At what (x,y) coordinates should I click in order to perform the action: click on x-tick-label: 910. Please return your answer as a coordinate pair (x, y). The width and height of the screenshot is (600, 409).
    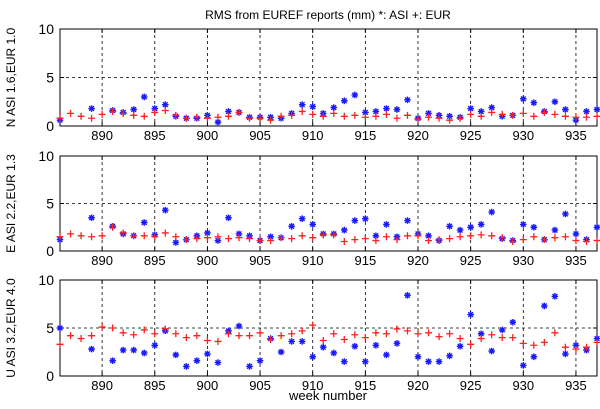
    Looking at the image, I should click on (313, 260).